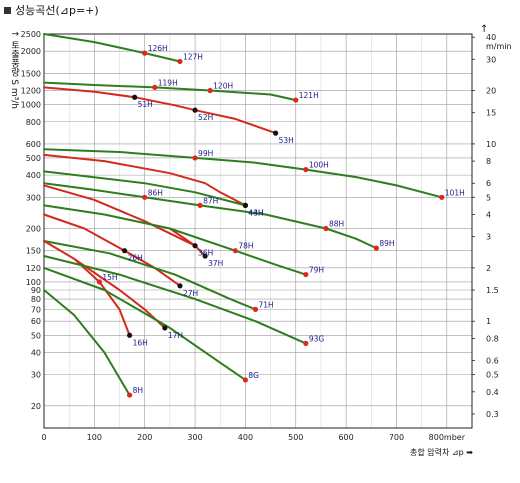 This screenshot has height=483, width=520. What do you see at coordinates (57, 10) in the screenshot?
I see `chart-title-text: 성능곡선(⊿p=+)` at bounding box center [57, 10].